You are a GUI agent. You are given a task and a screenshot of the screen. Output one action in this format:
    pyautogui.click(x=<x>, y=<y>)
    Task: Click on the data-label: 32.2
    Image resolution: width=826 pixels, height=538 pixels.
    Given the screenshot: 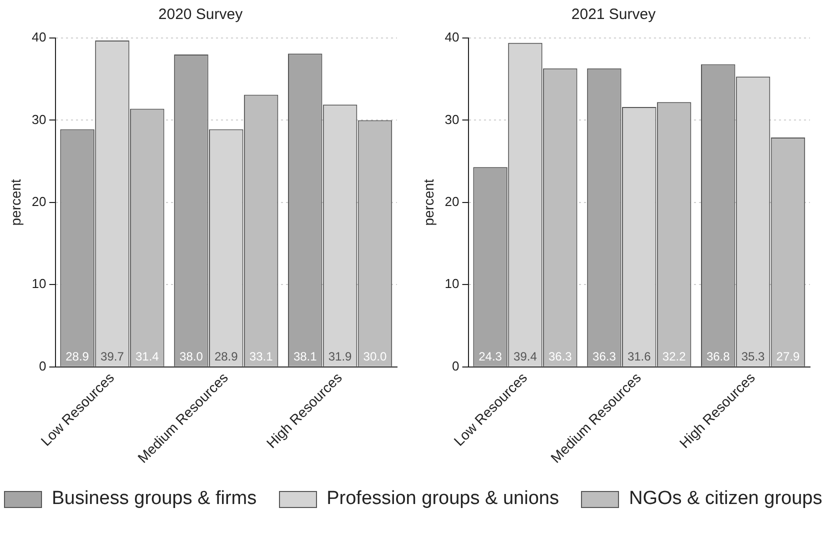 What is the action you would take?
    pyautogui.click(x=674, y=357)
    